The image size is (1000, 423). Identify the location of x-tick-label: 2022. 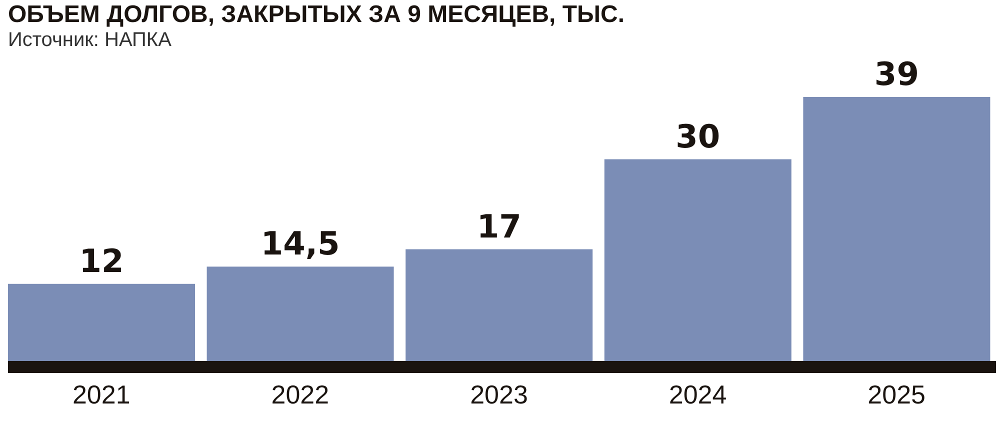
(300, 394).